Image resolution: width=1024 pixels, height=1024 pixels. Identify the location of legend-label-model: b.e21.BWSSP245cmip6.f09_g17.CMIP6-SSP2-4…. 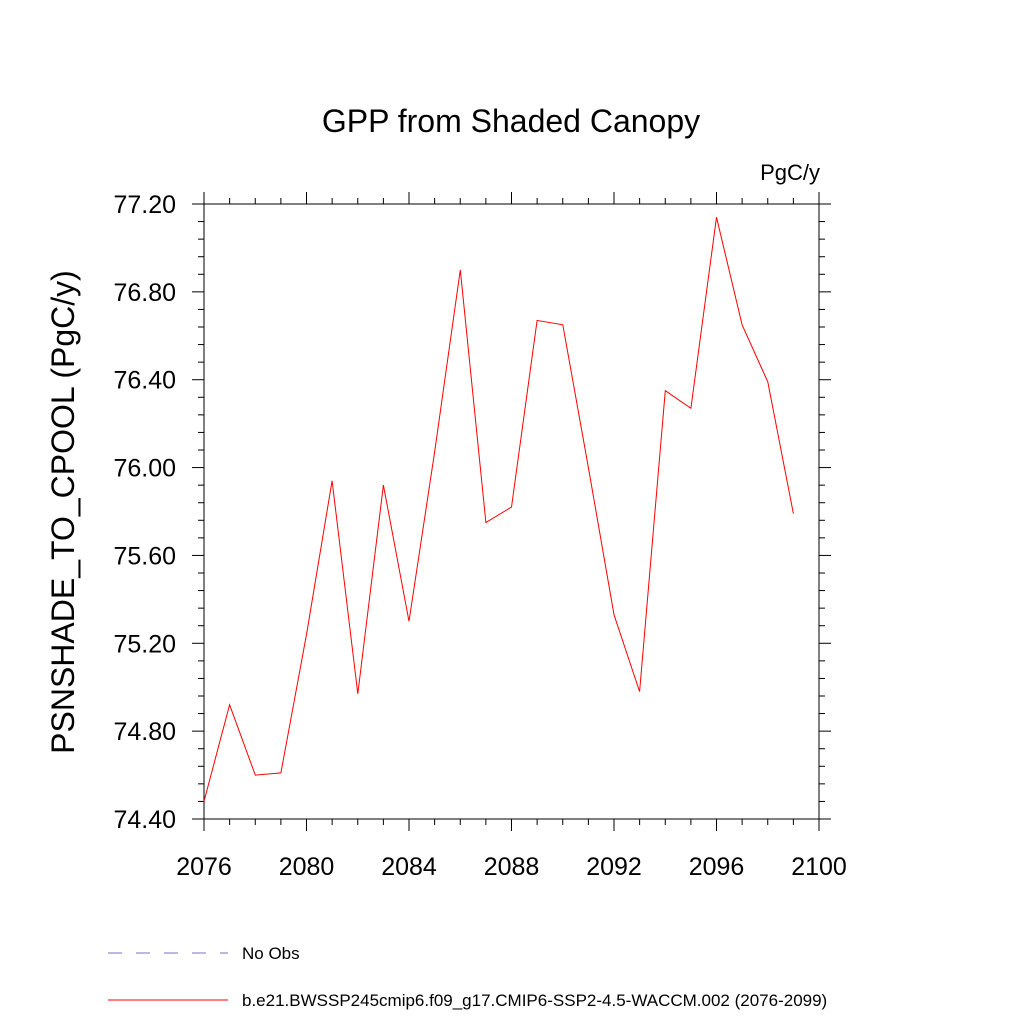
(534, 1000).